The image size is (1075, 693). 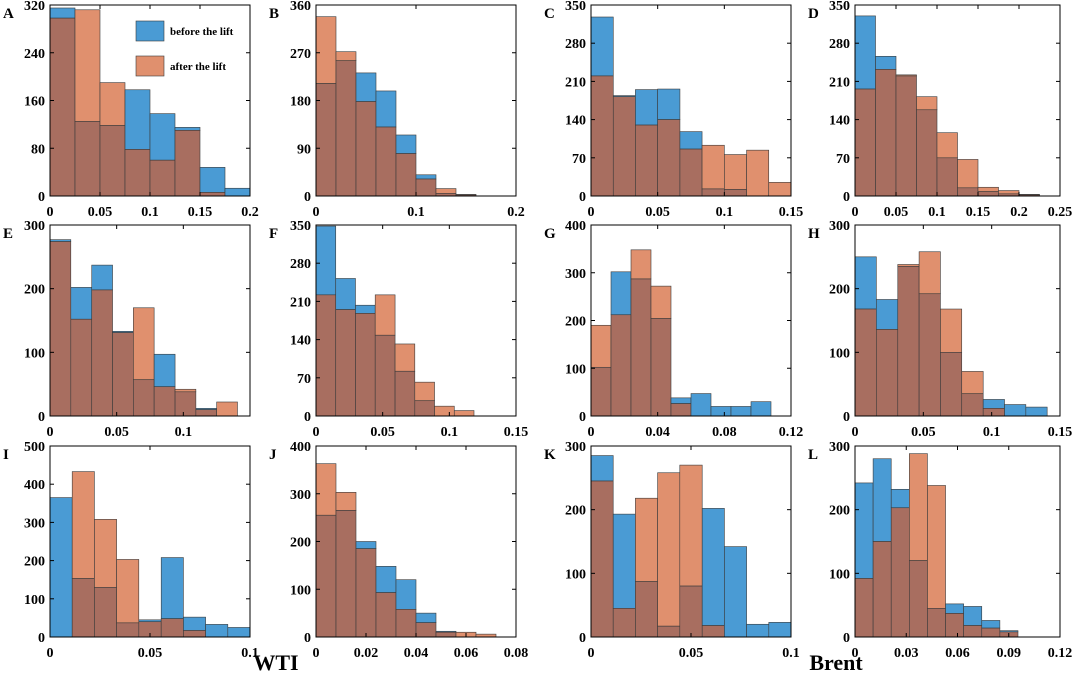 I want to click on legend: before the lift after the lift, so click(x=184, y=48).